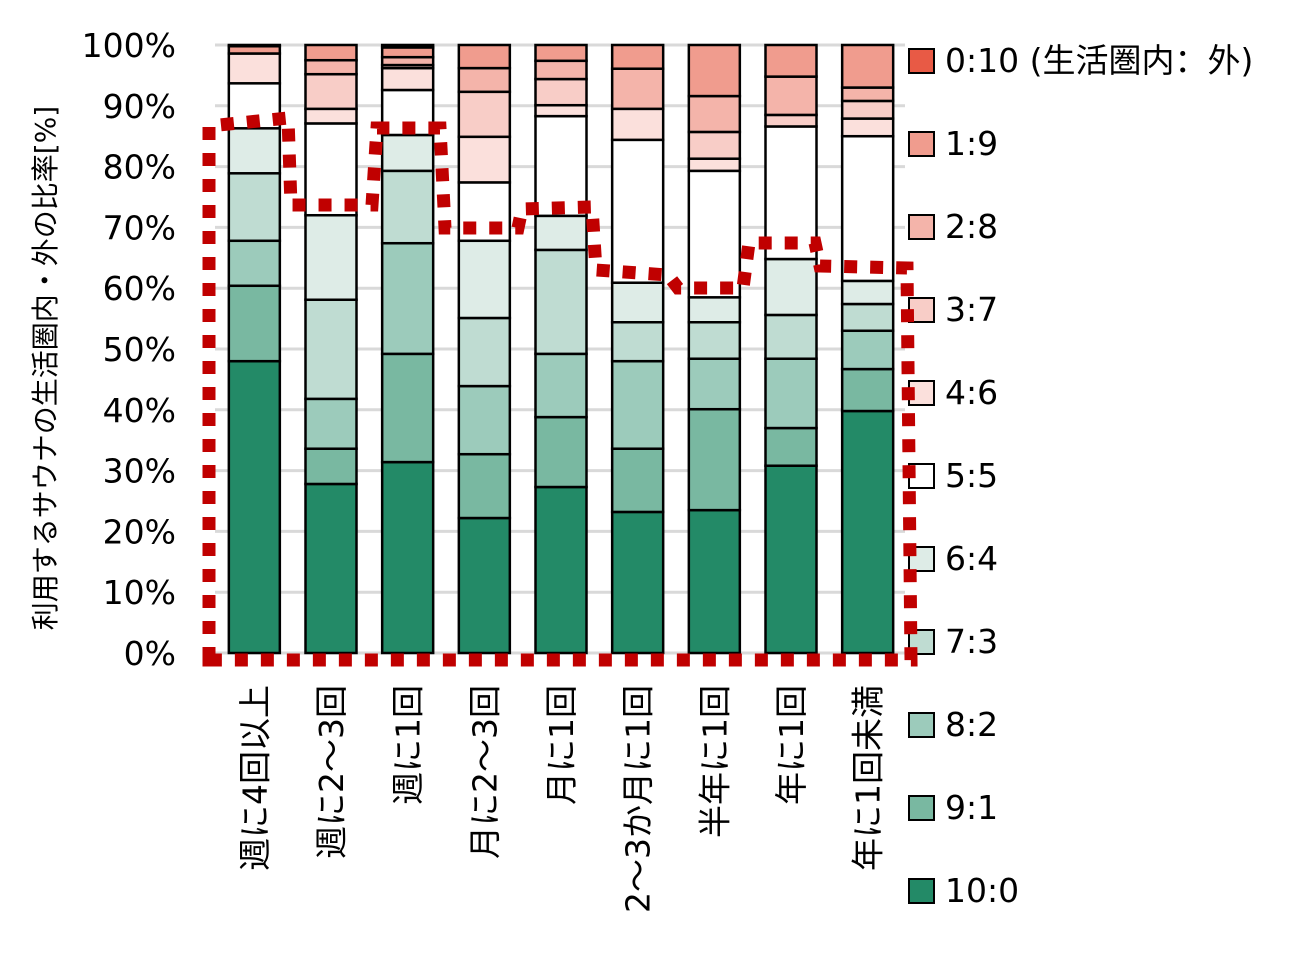 This screenshot has height=976, width=1300. What do you see at coordinates (971, 392) in the screenshot?
I see `legend-label: 4:6` at bounding box center [971, 392].